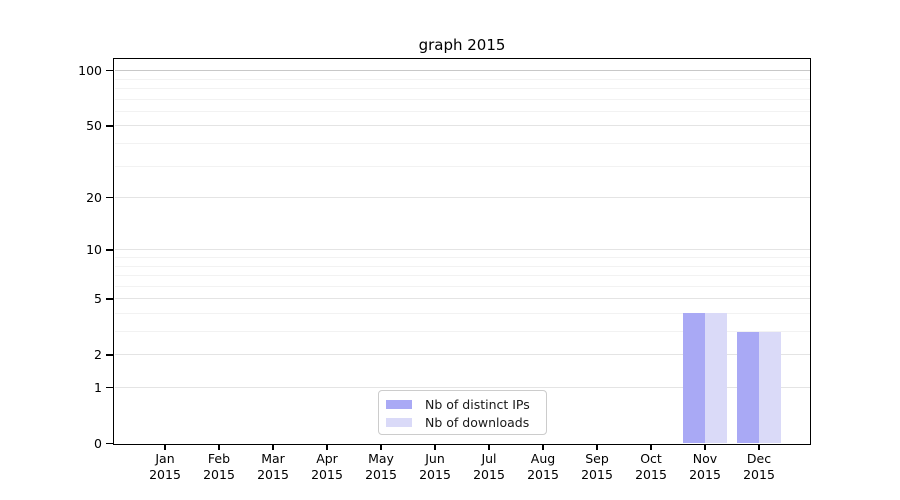 The height and width of the screenshot is (500, 900). Describe the element at coordinates (219, 458) in the screenshot. I see `x-label-month: Feb` at that location.